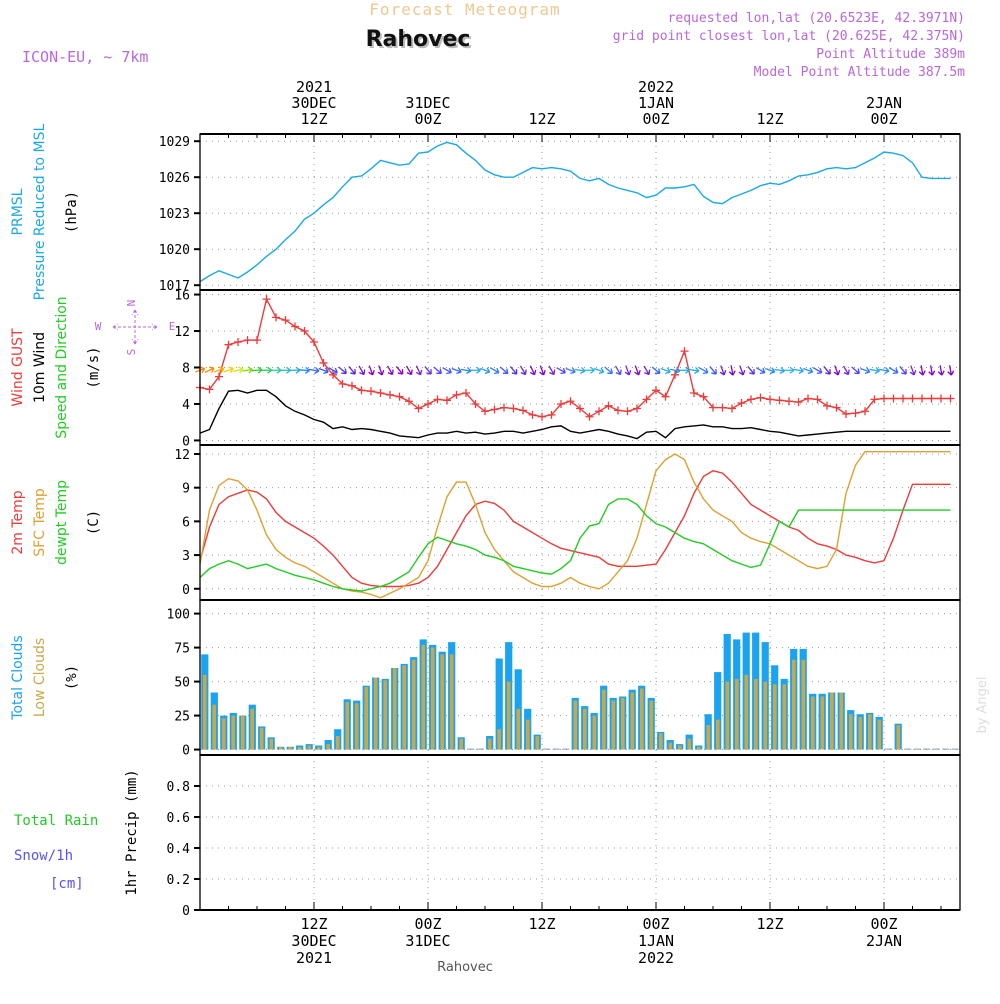 The height and width of the screenshot is (1004, 1000). I want to click on footer-location: Rahovec, so click(465, 967).